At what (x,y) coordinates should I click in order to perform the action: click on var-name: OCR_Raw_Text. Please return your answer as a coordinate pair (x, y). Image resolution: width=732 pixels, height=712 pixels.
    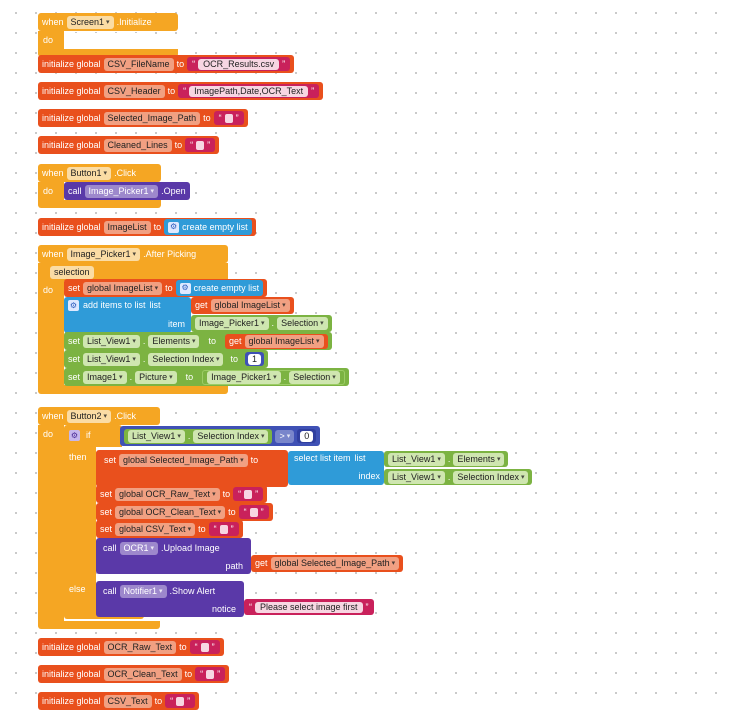
    Looking at the image, I should click on (140, 647).